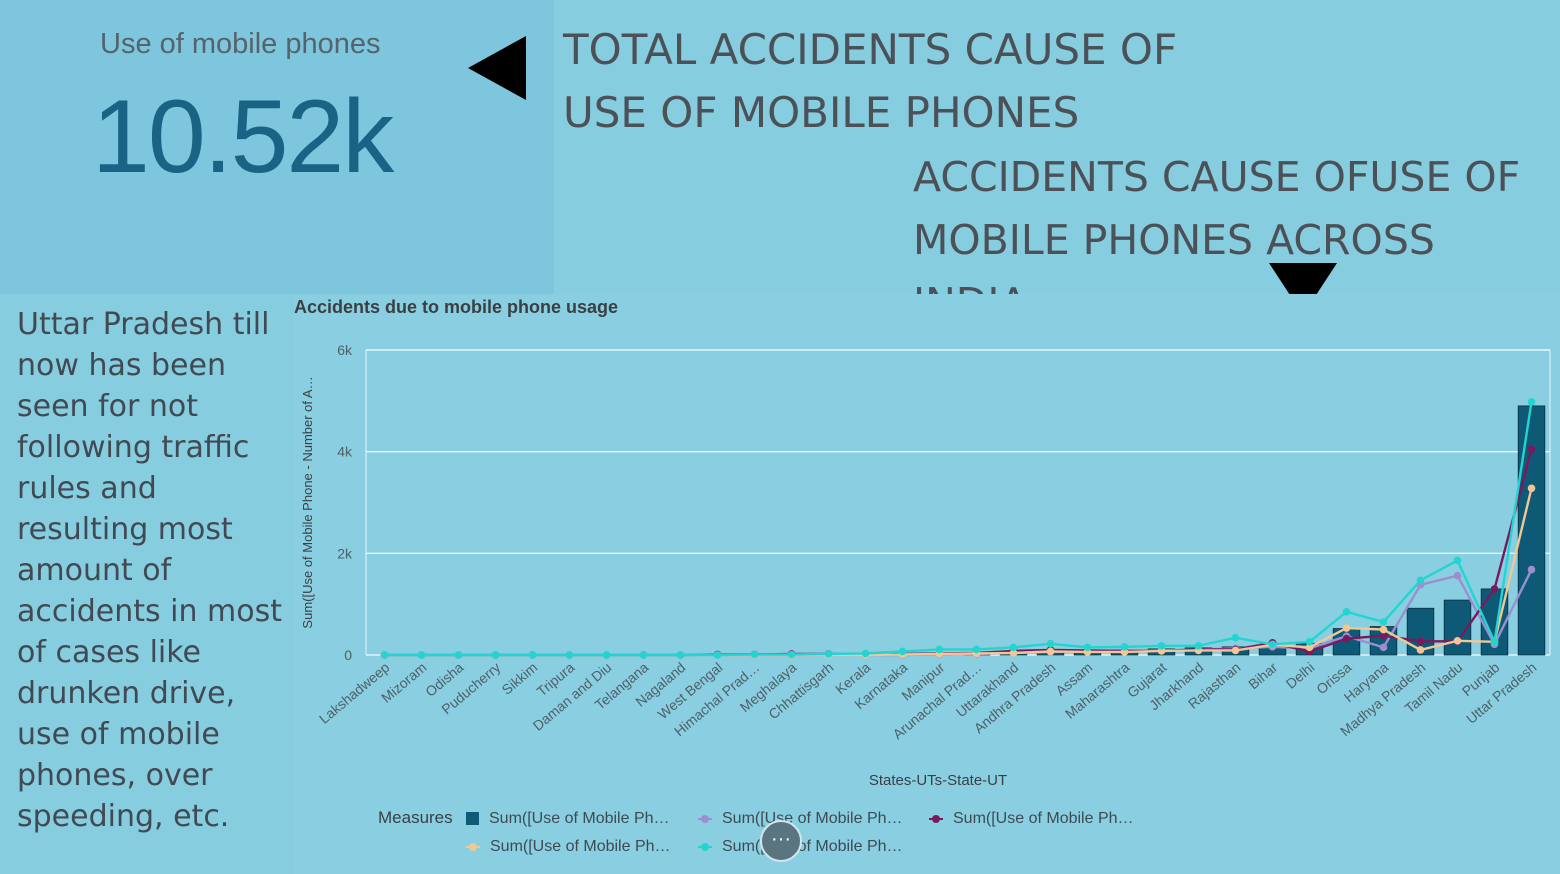  Describe the element at coordinates (240, 44) in the screenshot. I see `kpi-label: Use of mobile phones` at that location.